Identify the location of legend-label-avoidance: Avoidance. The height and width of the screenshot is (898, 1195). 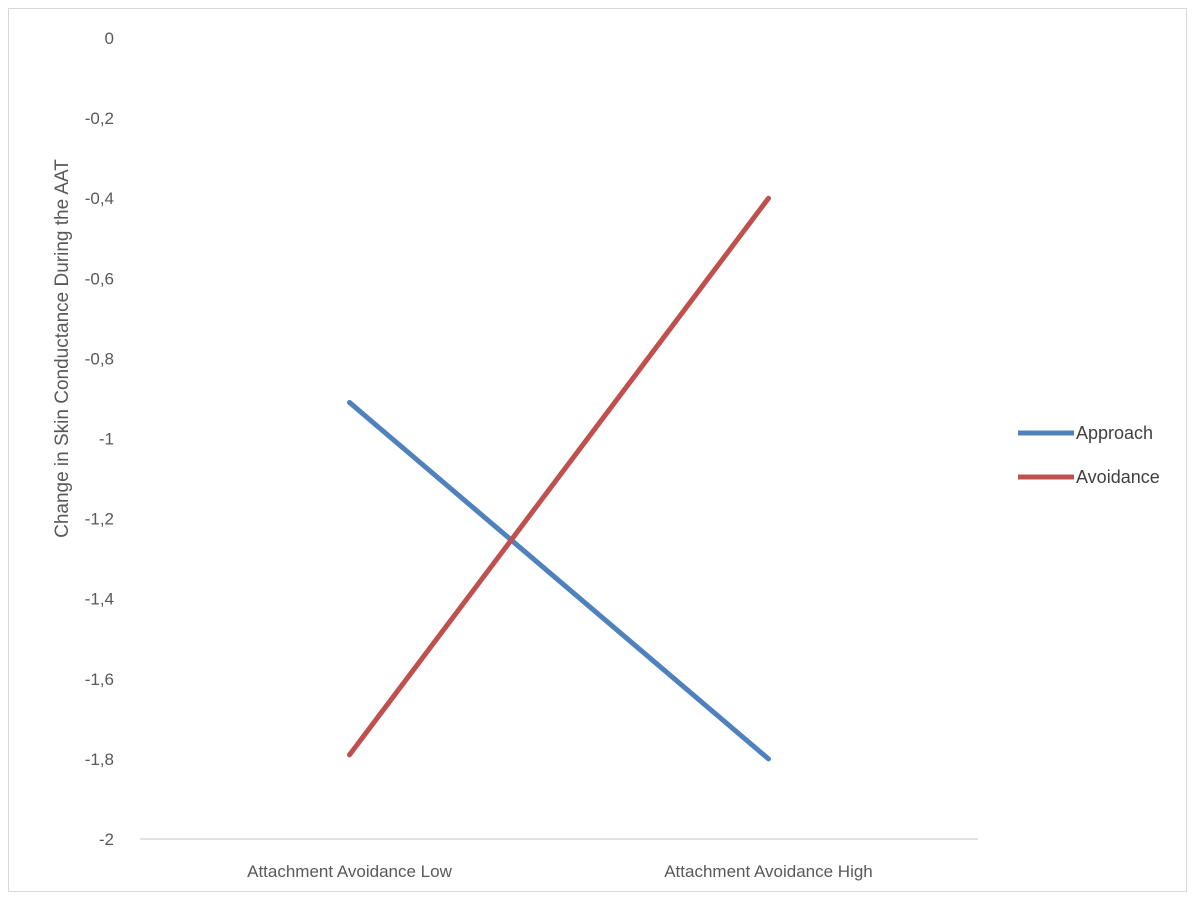
(1118, 477).